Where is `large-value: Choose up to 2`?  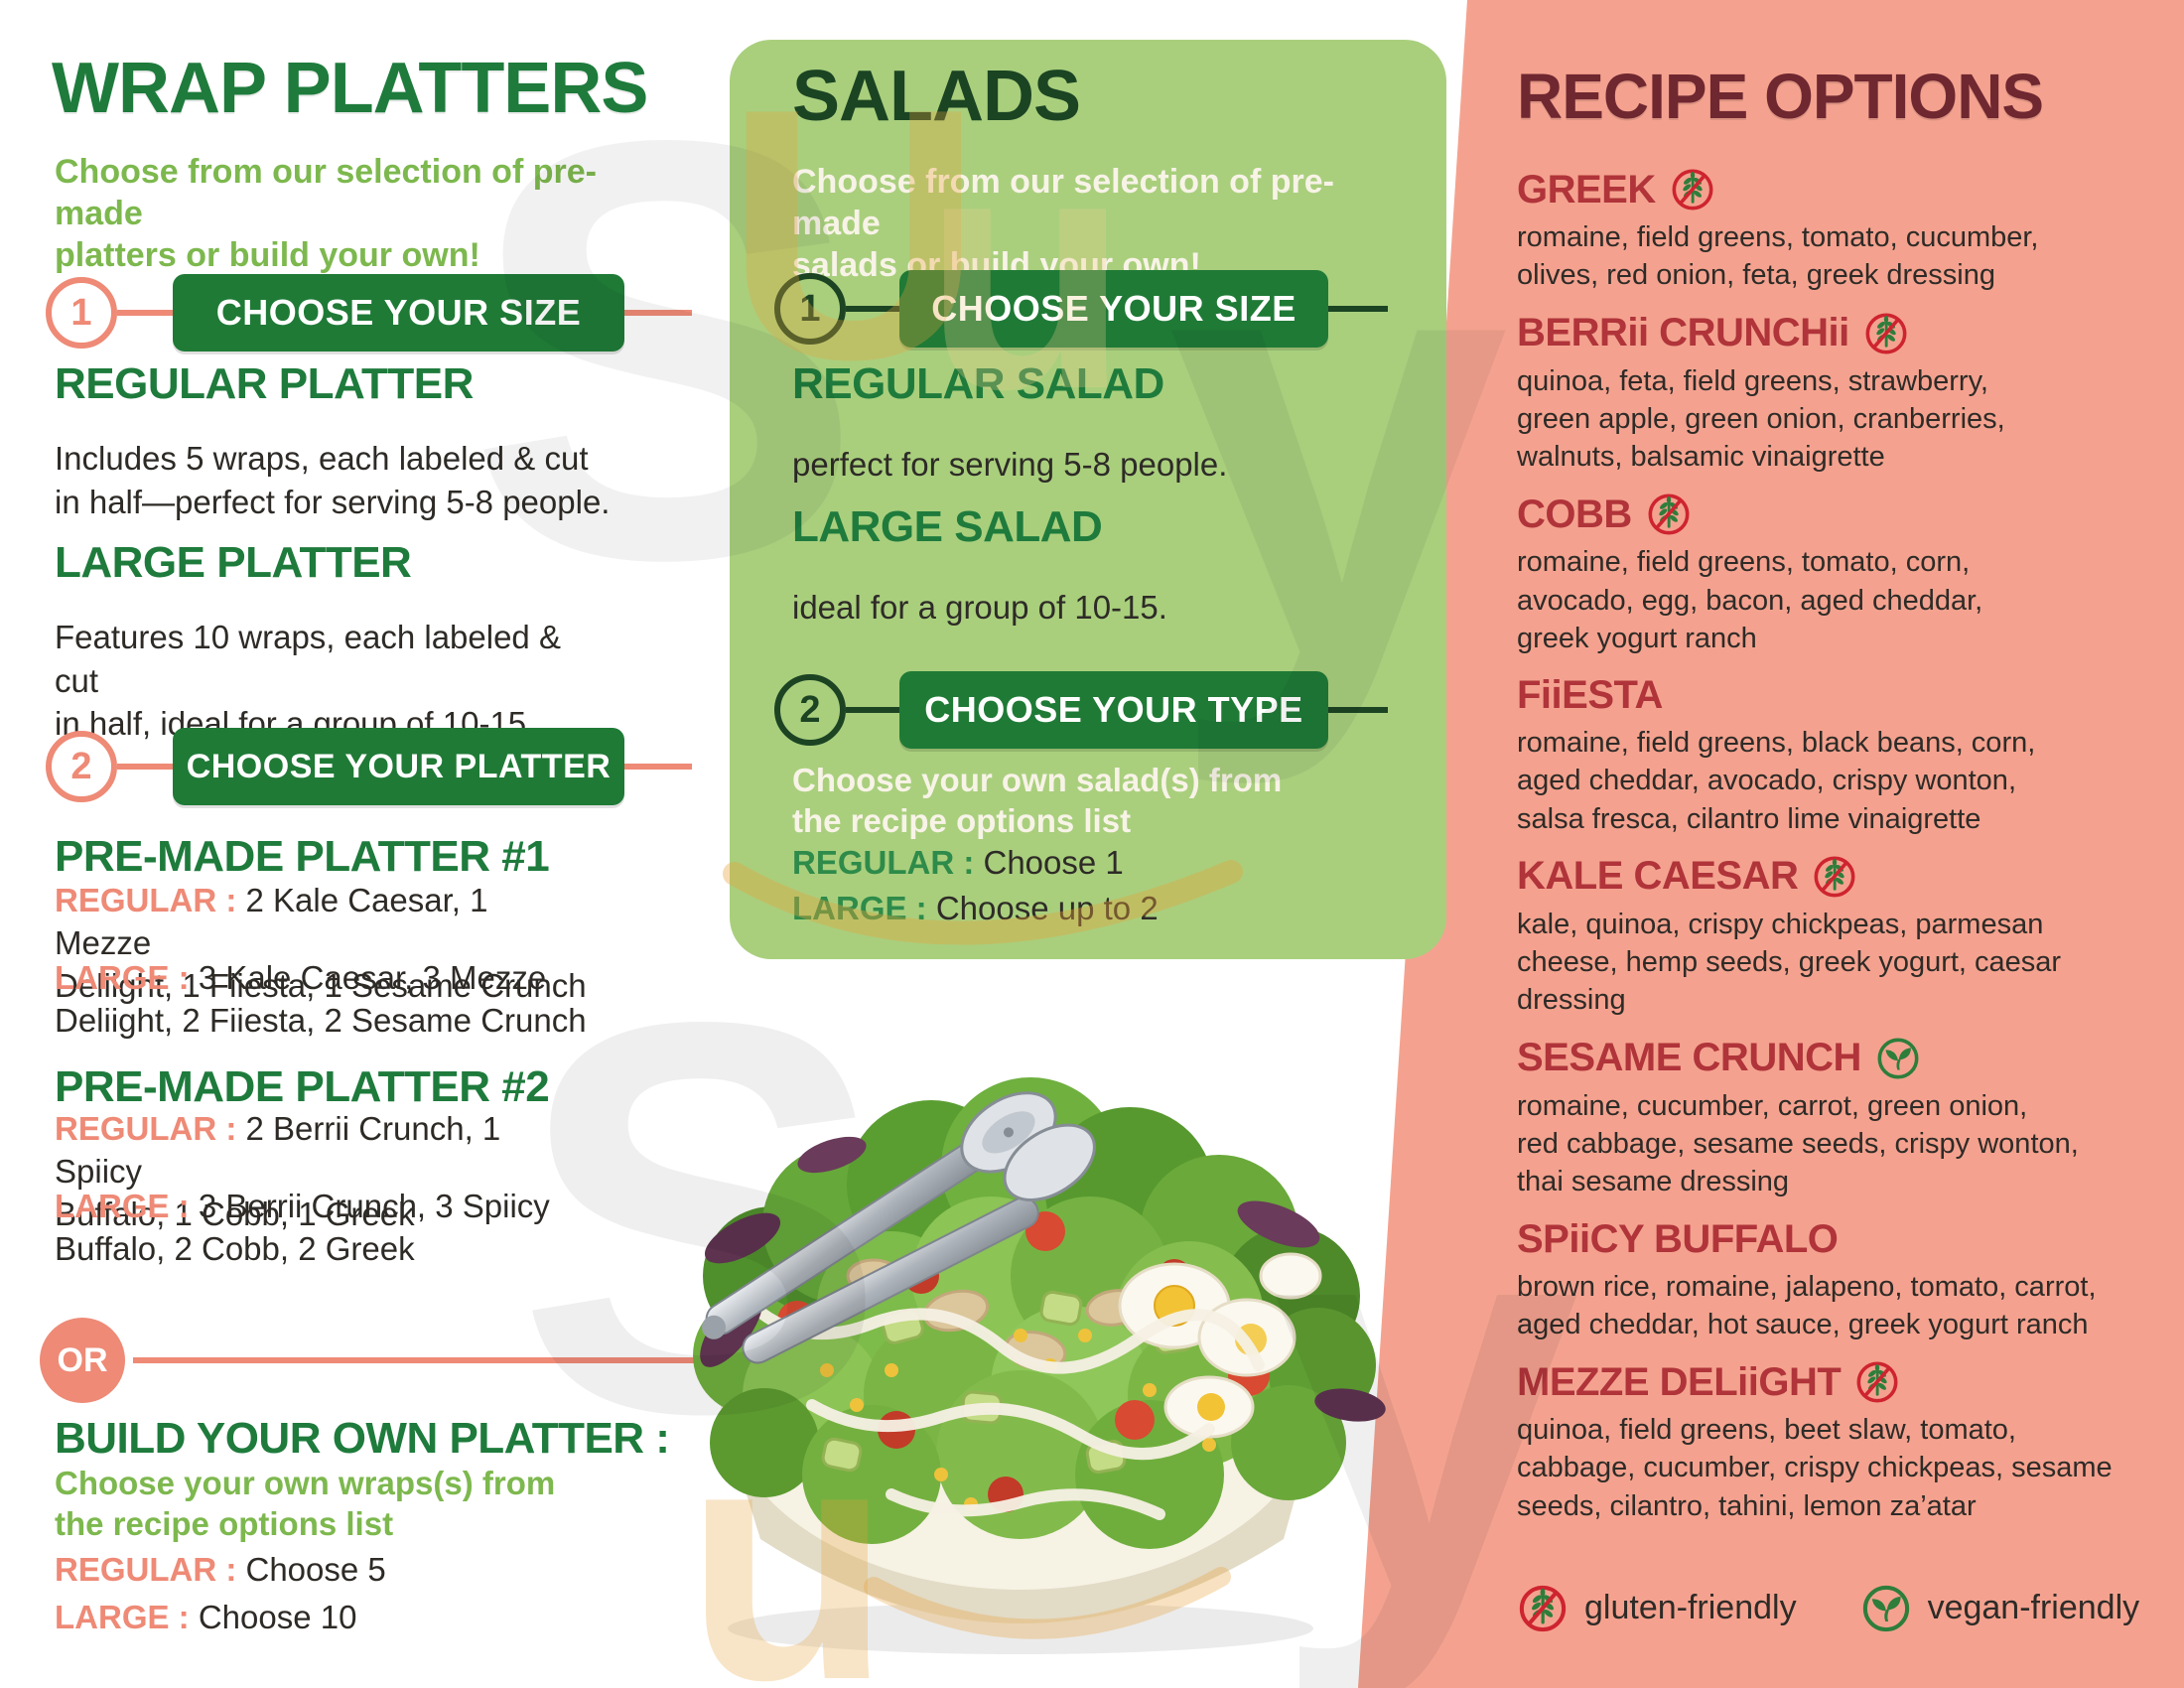 large-value: Choose up to 2 is located at coordinates (1047, 908).